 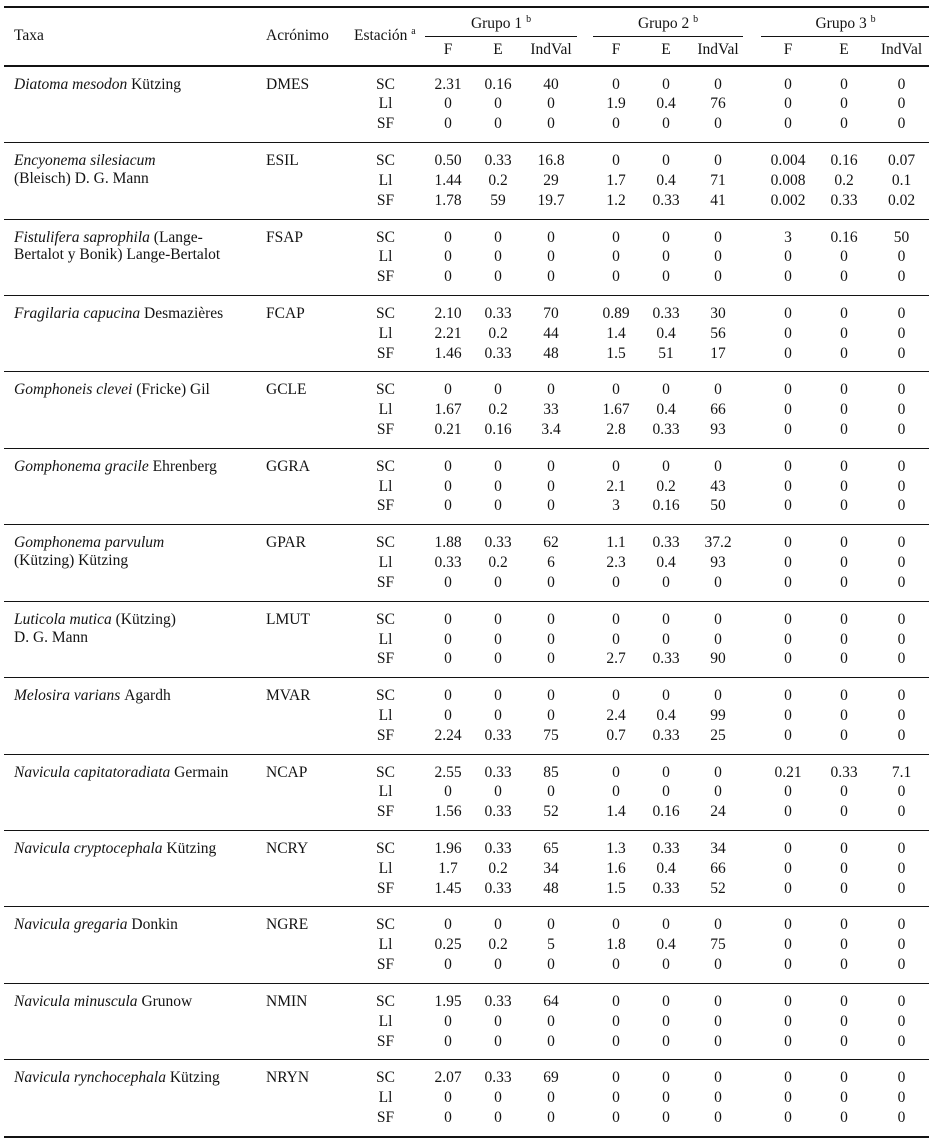 What do you see at coordinates (788, 161) in the screenshot?
I see `value-cell: 0.004` at bounding box center [788, 161].